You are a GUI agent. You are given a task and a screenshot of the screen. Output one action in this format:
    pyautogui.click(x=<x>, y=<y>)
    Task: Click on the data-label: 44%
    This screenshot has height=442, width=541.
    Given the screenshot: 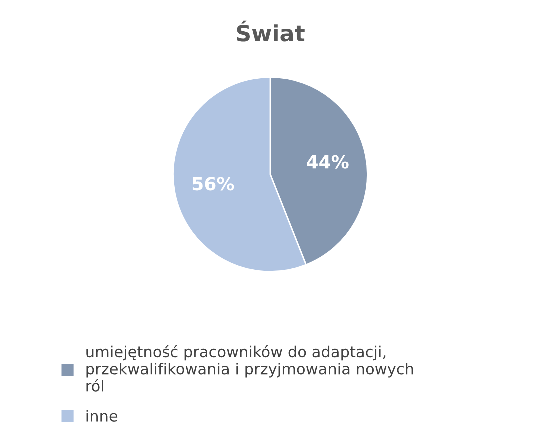 What is the action you would take?
    pyautogui.click(x=328, y=162)
    